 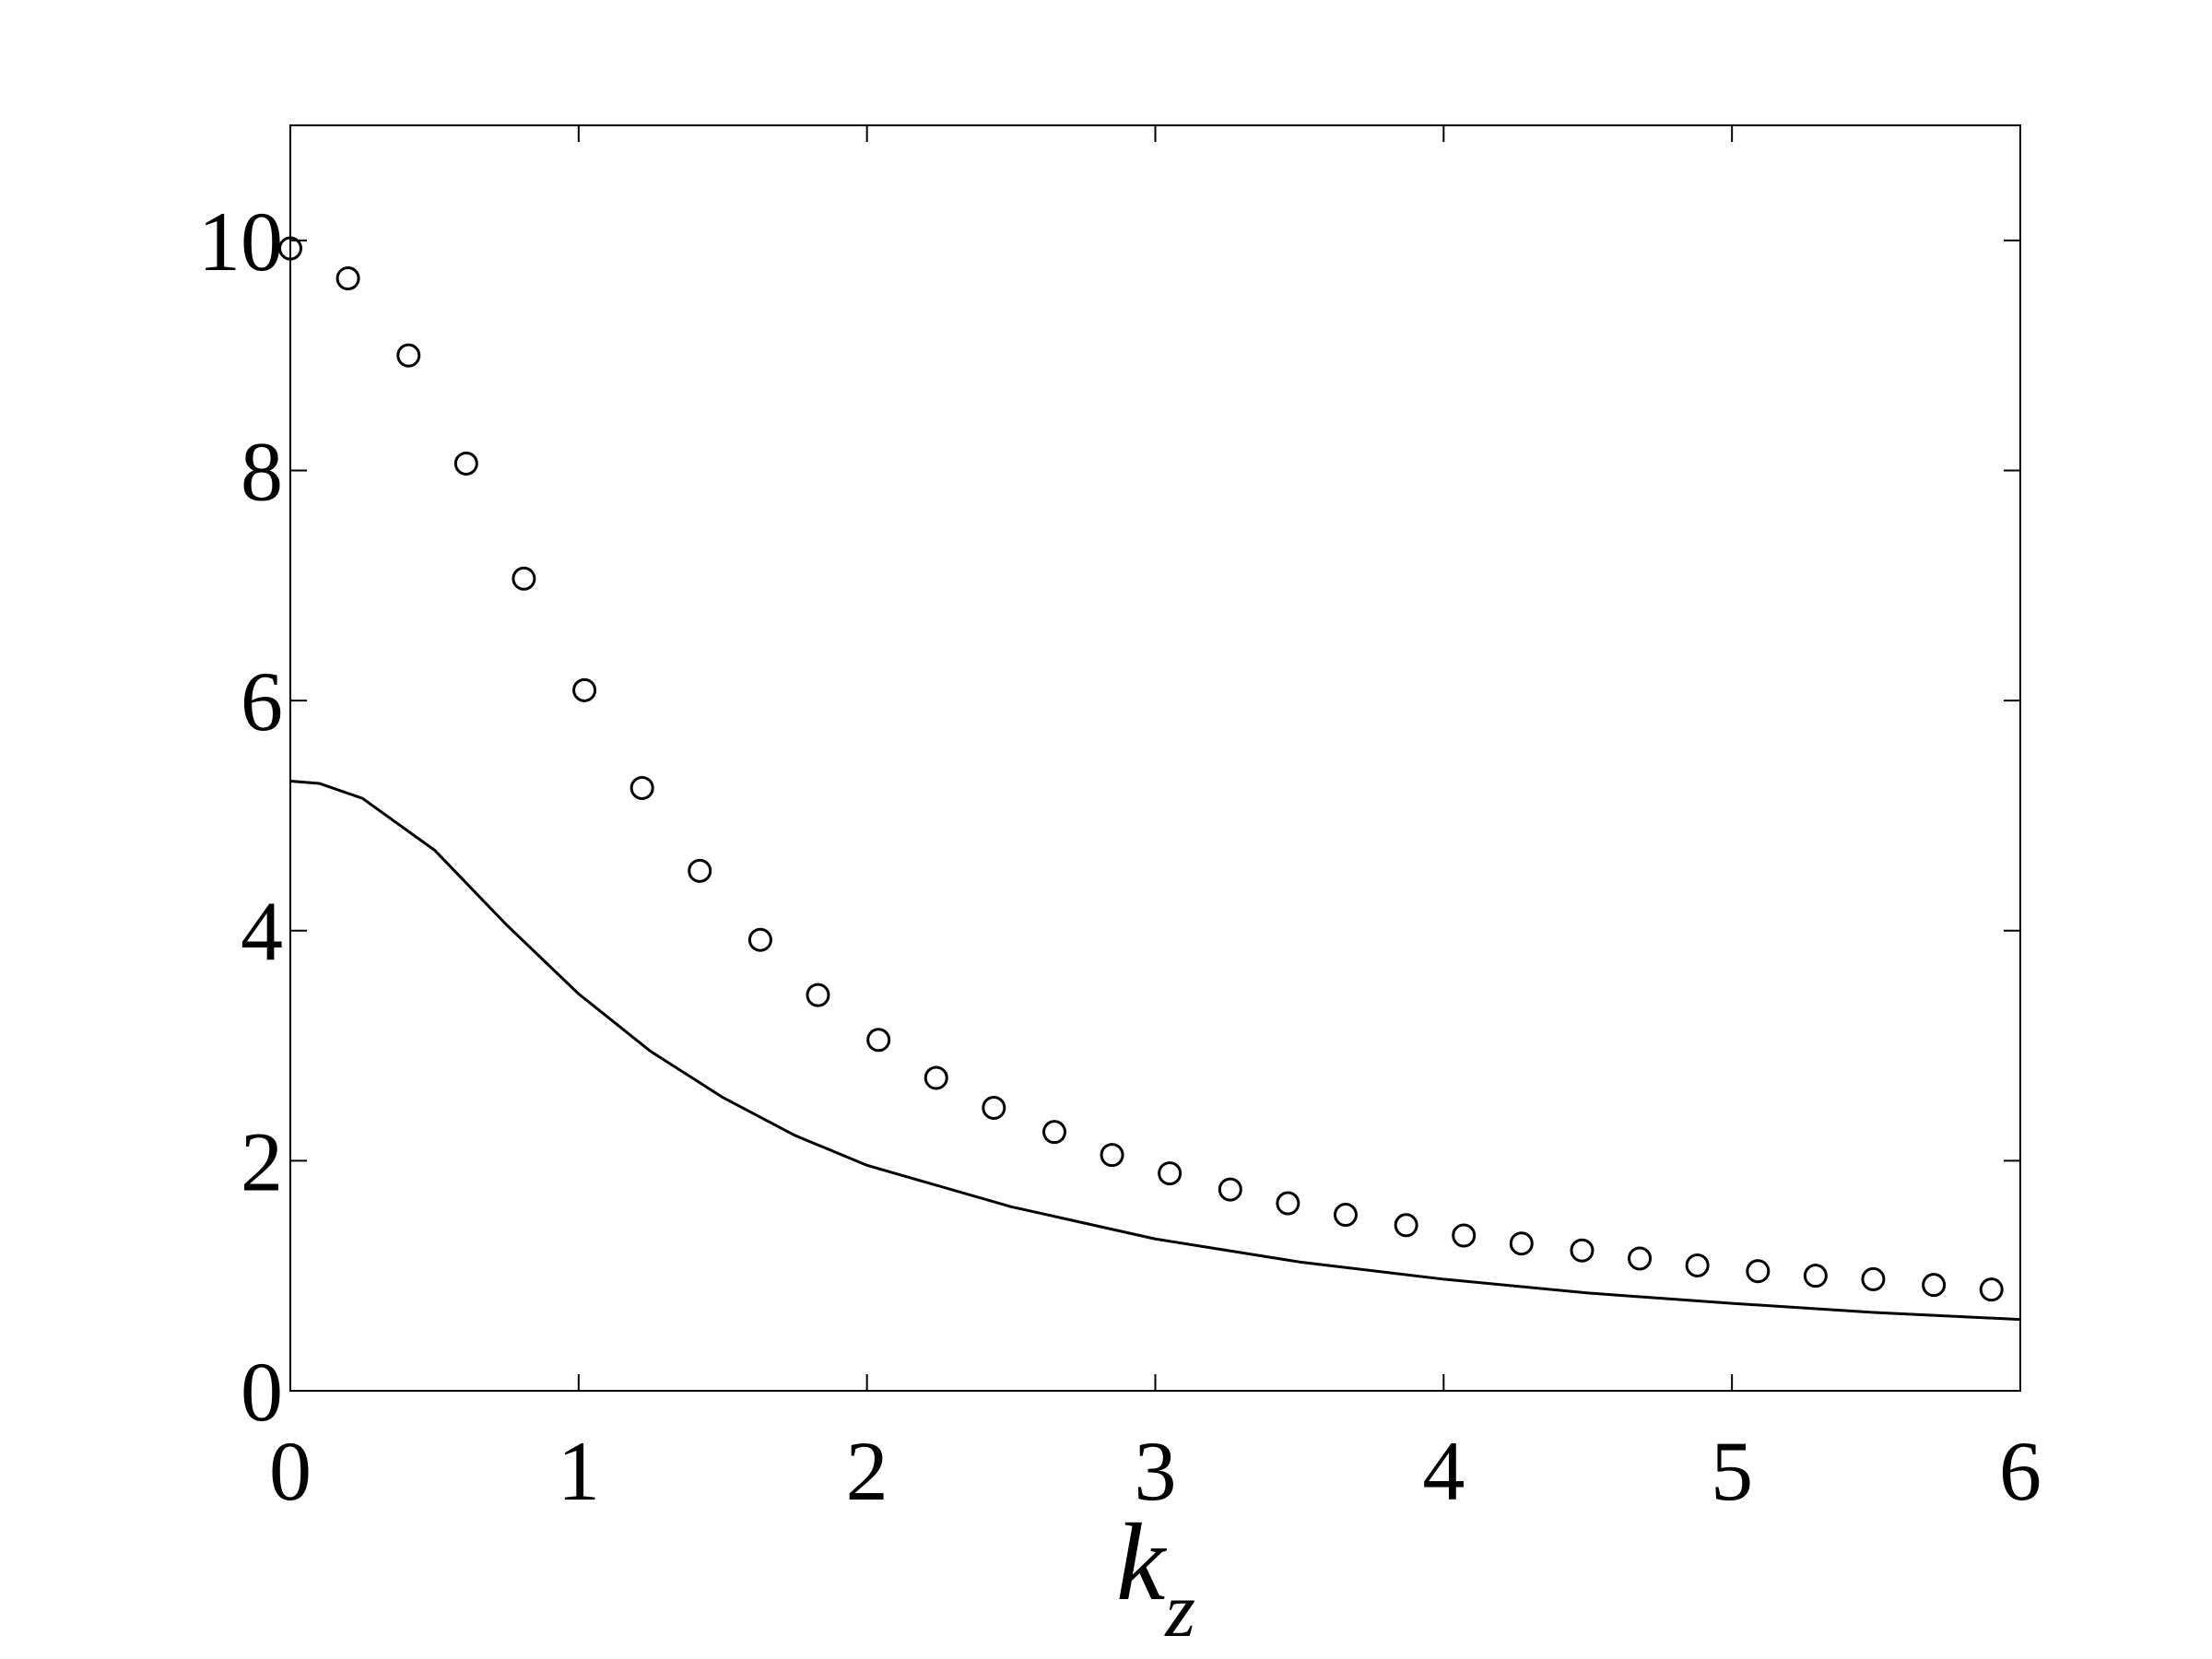 I want to click on x-tick-label: 6, so click(x=2020, y=1471).